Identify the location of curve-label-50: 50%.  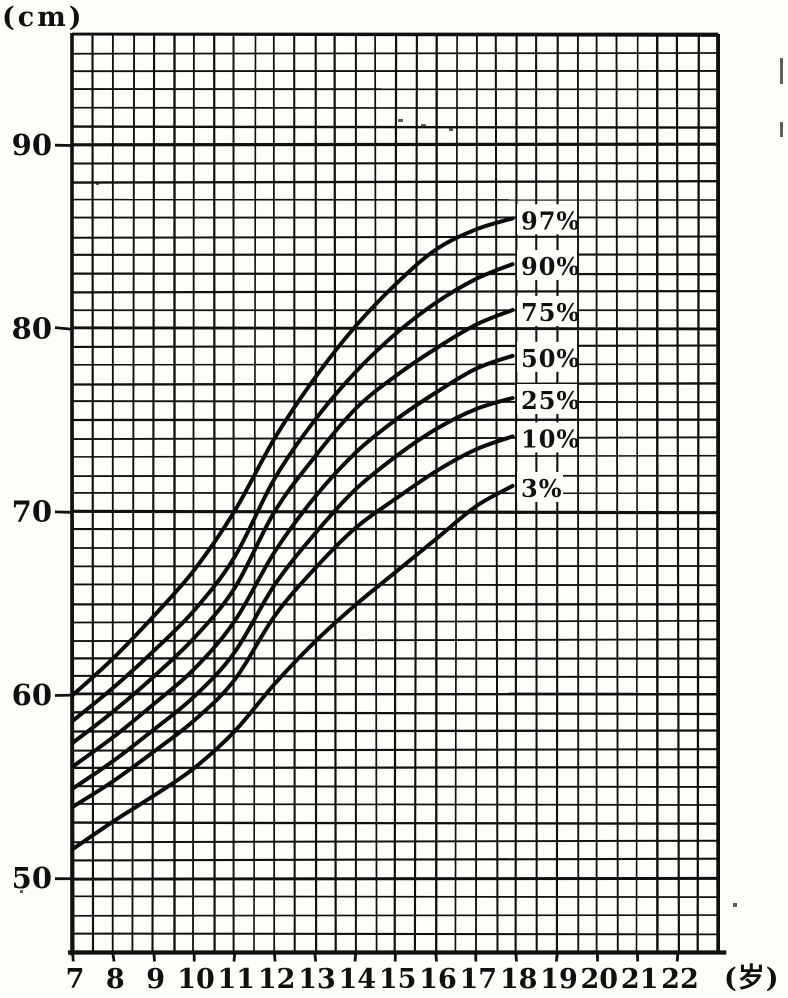
(550, 358).